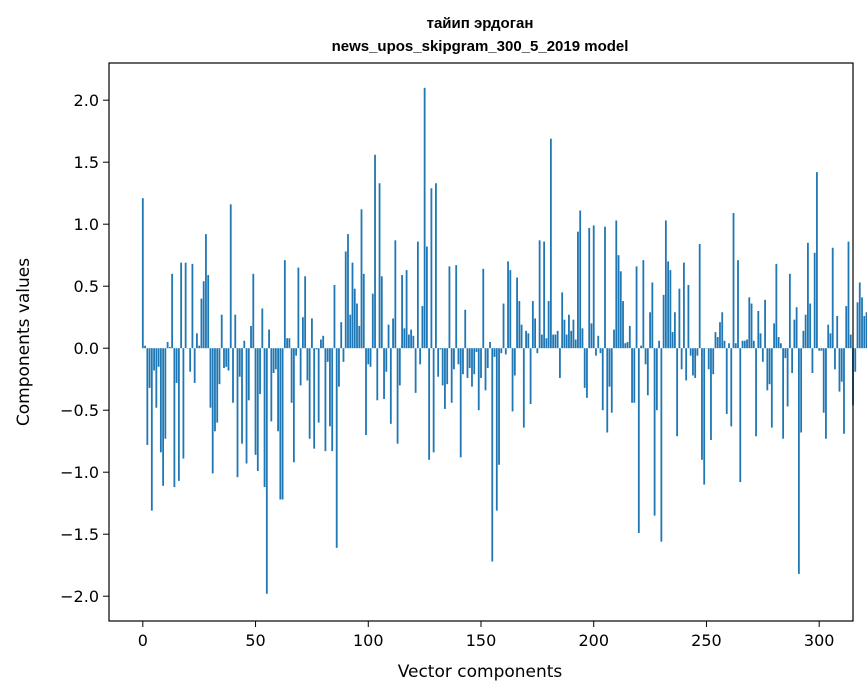 Image resolution: width=867 pixels, height=696 pixels. I want to click on x-tick-label: 200, so click(593, 640).